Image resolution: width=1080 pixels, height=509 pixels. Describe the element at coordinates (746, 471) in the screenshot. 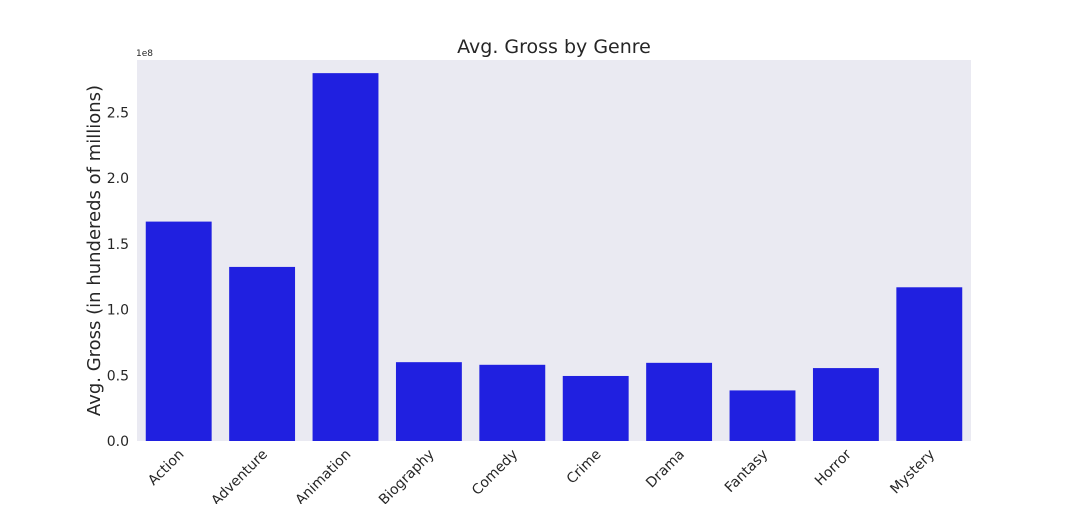

I see `x-tick-label: Fantasy` at that location.